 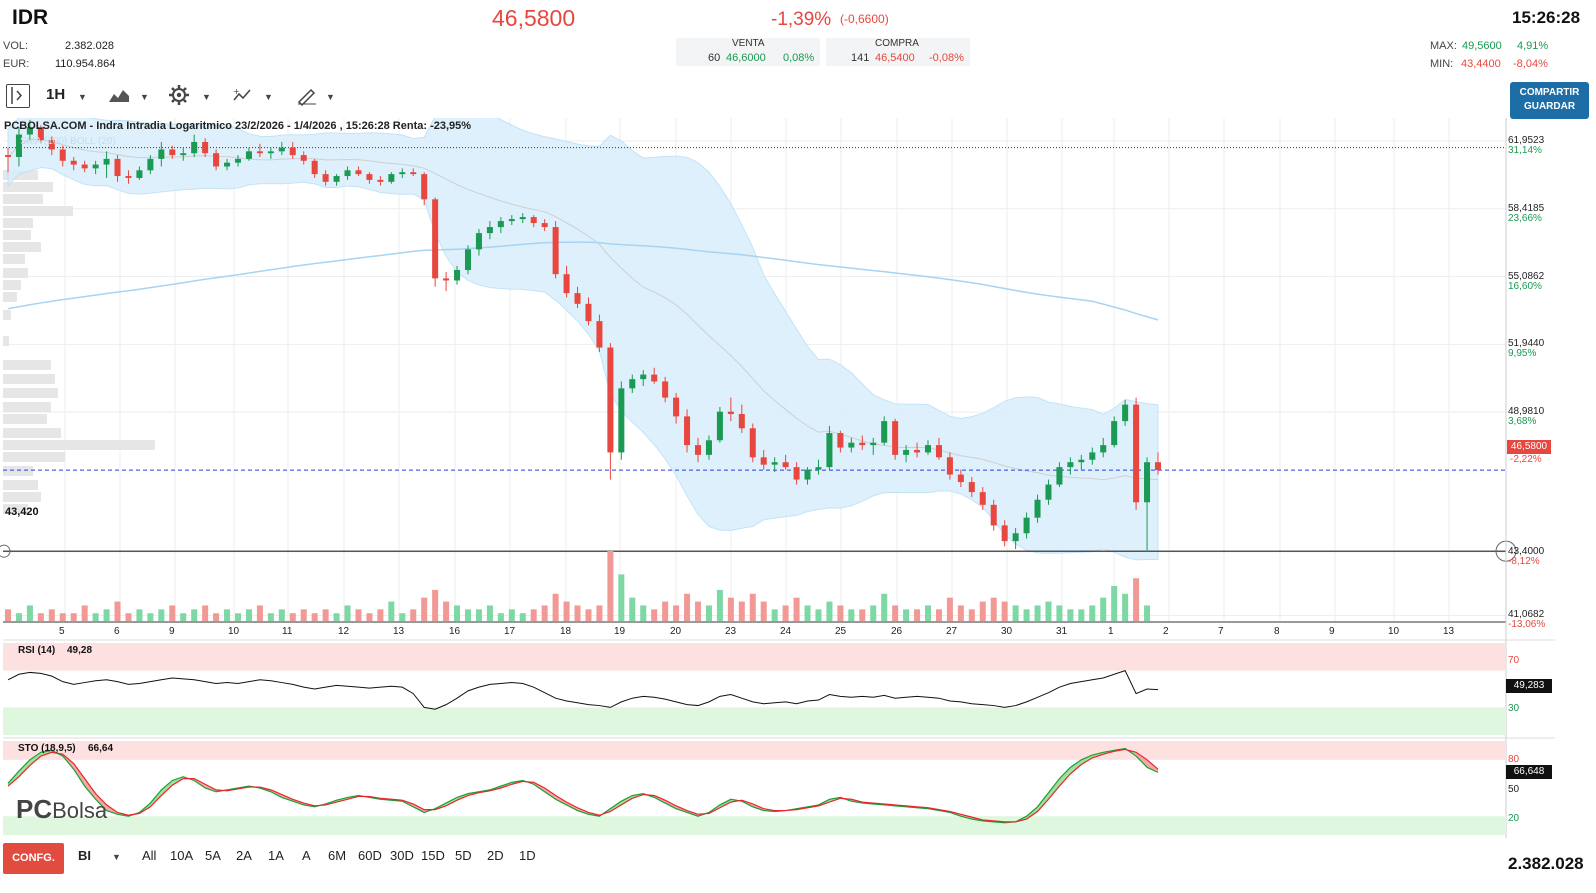 What do you see at coordinates (287, 631) in the screenshot?
I see `time-axis-label: 11` at bounding box center [287, 631].